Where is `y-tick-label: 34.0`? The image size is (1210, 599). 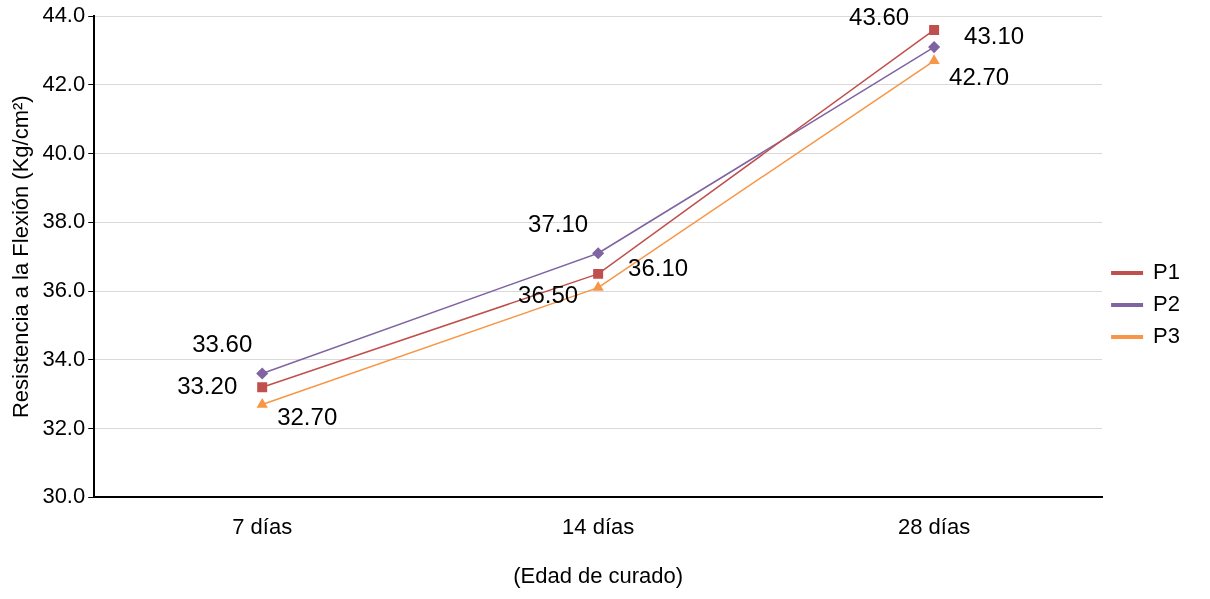 y-tick-label: 34.0 is located at coordinates (64, 358).